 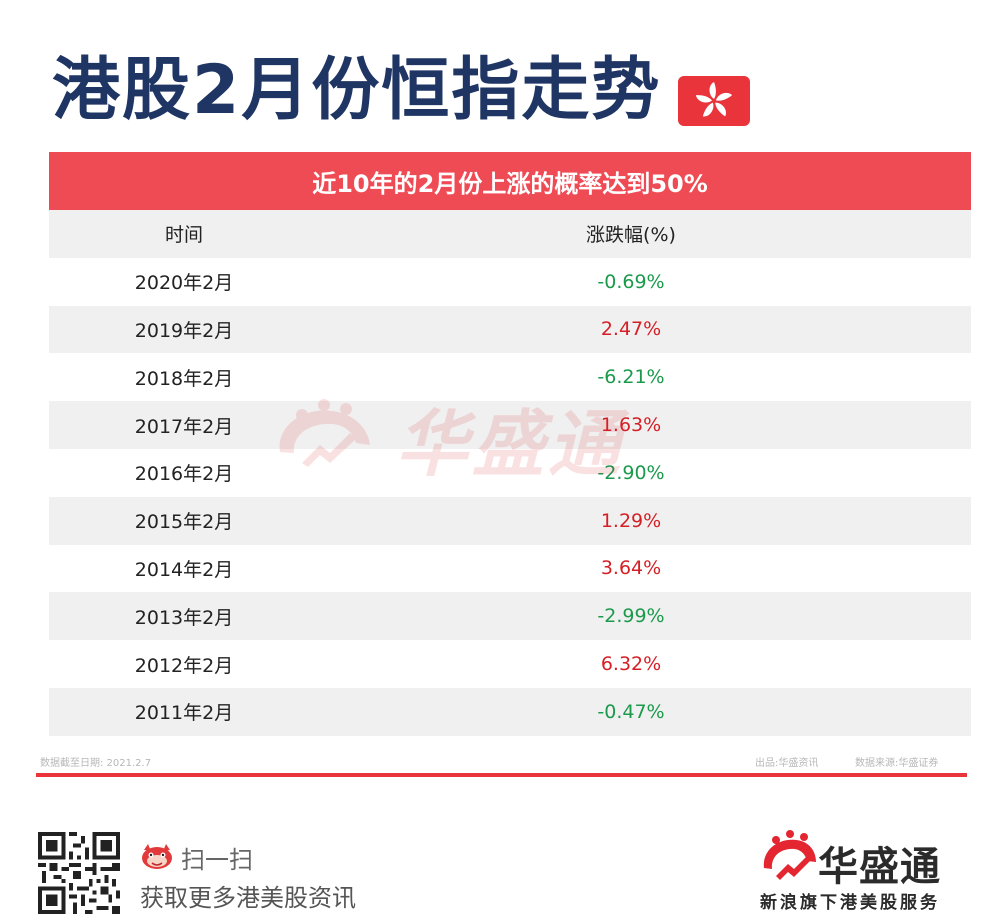 What do you see at coordinates (510, 569) in the screenshot?
I see `table-row: 2014年2月 3.64%` at bounding box center [510, 569].